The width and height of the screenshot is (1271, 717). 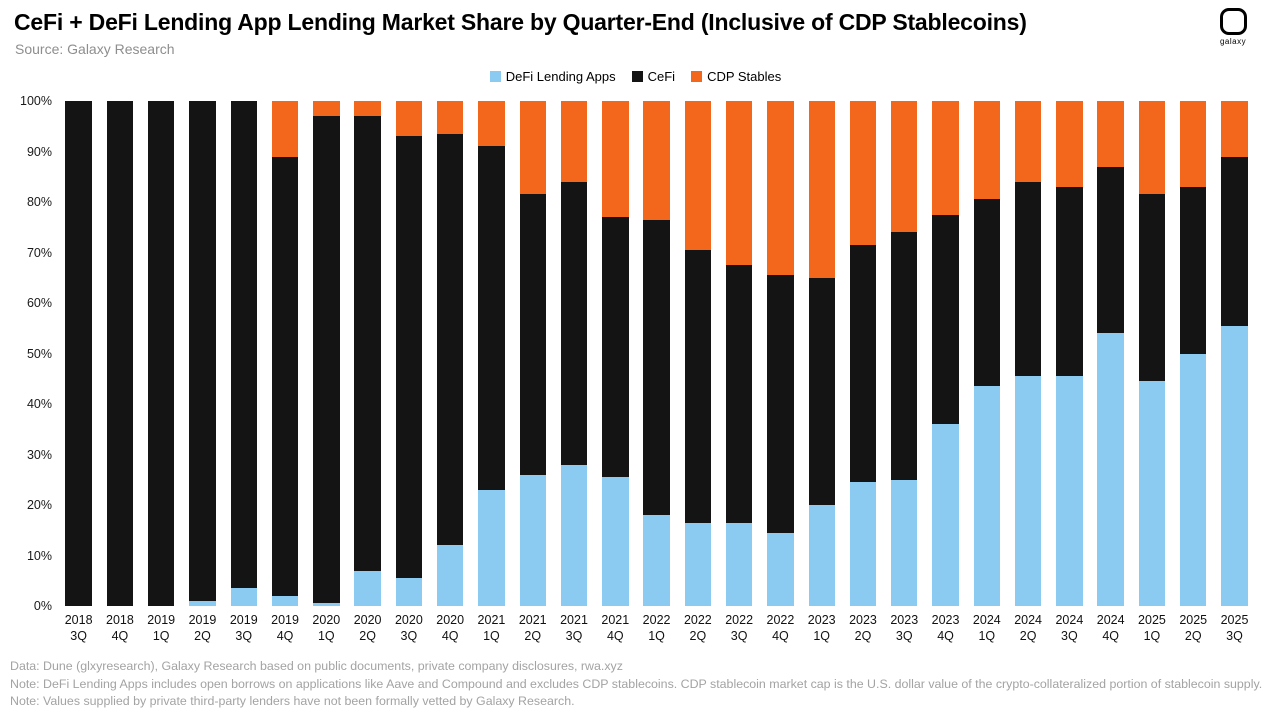 What do you see at coordinates (904, 628) in the screenshot?
I see `x-tick-label: 2023 3Q` at bounding box center [904, 628].